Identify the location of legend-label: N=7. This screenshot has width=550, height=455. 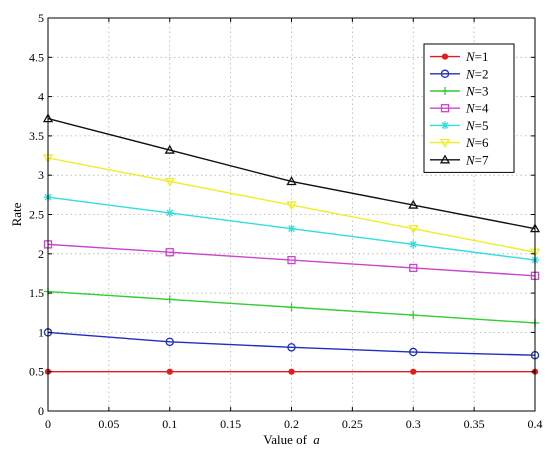
(477, 159).